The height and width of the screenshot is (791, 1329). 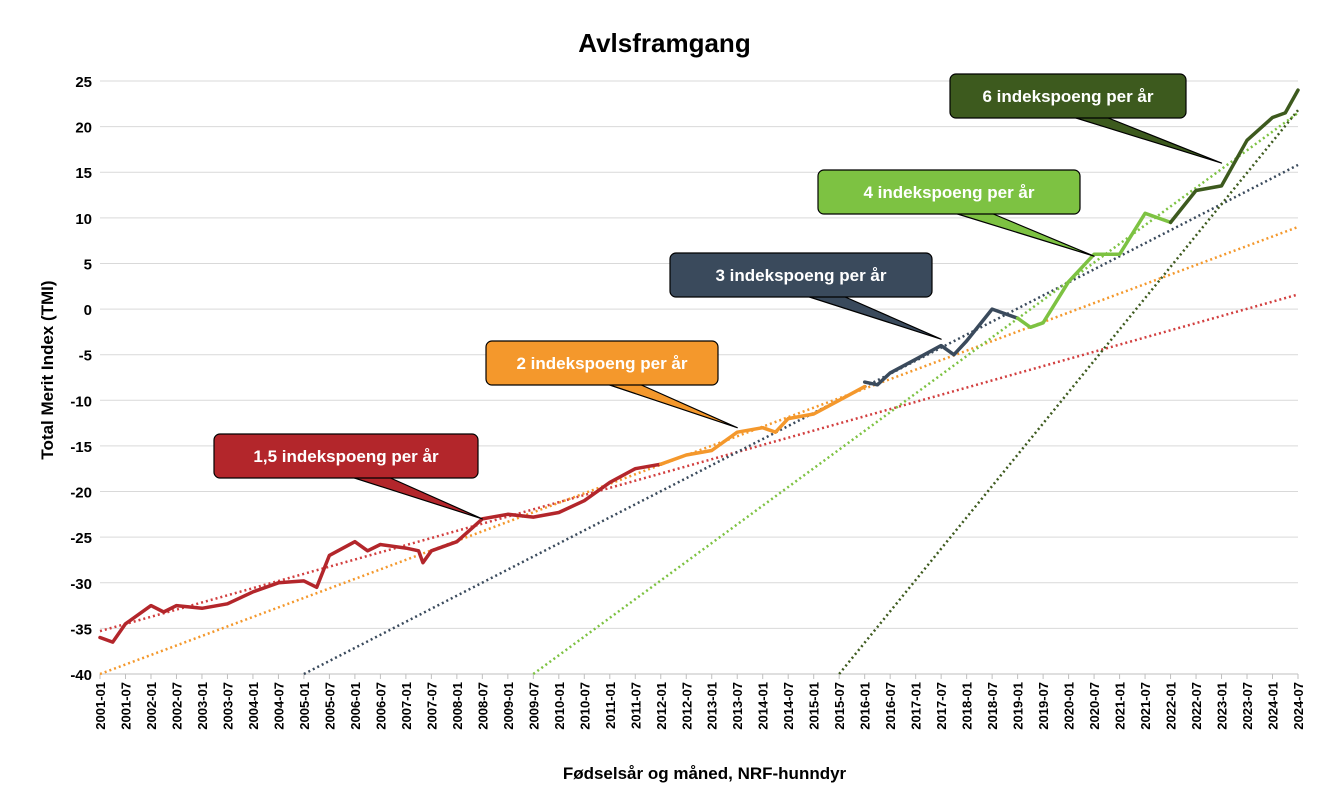 I want to click on y-tick-label: -15, so click(x=81, y=447).